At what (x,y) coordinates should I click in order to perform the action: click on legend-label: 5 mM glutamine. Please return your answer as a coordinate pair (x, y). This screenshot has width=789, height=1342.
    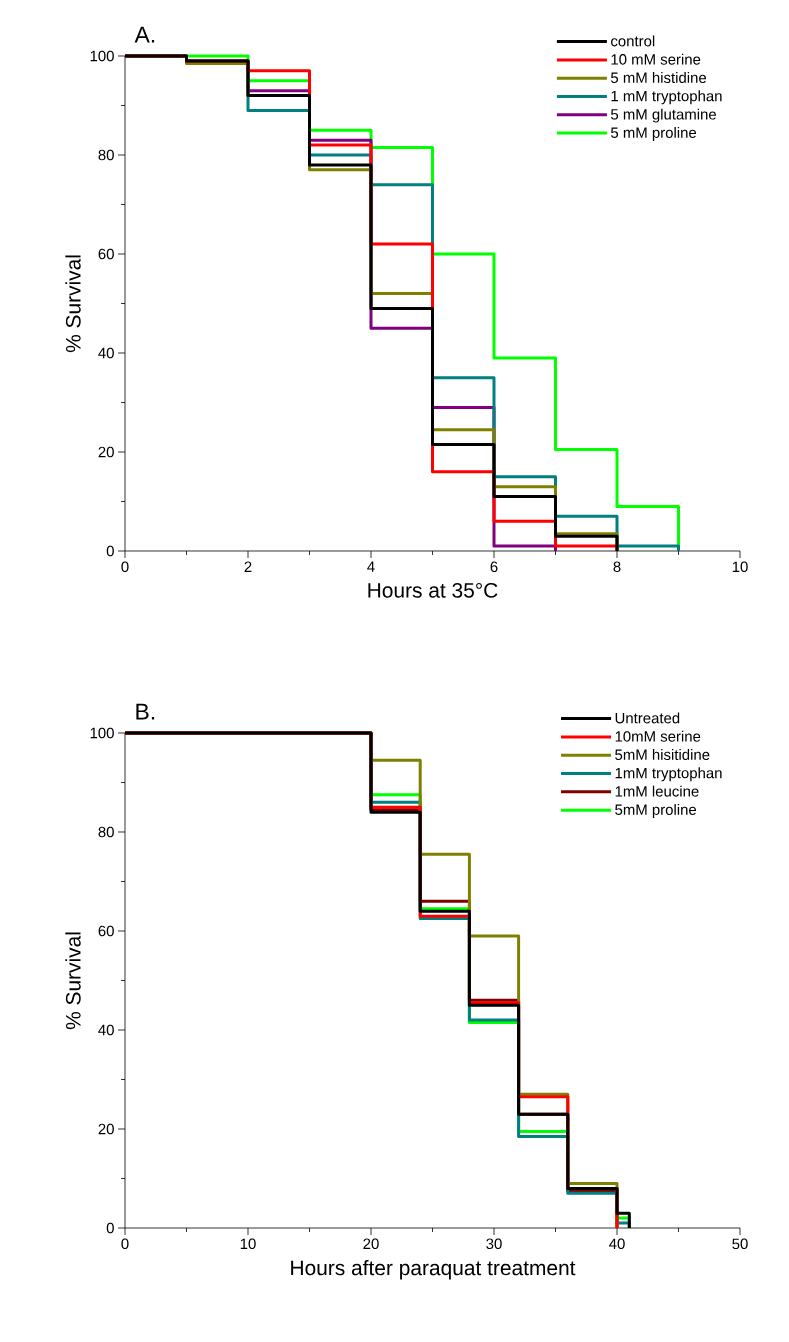
    Looking at the image, I should click on (663, 115).